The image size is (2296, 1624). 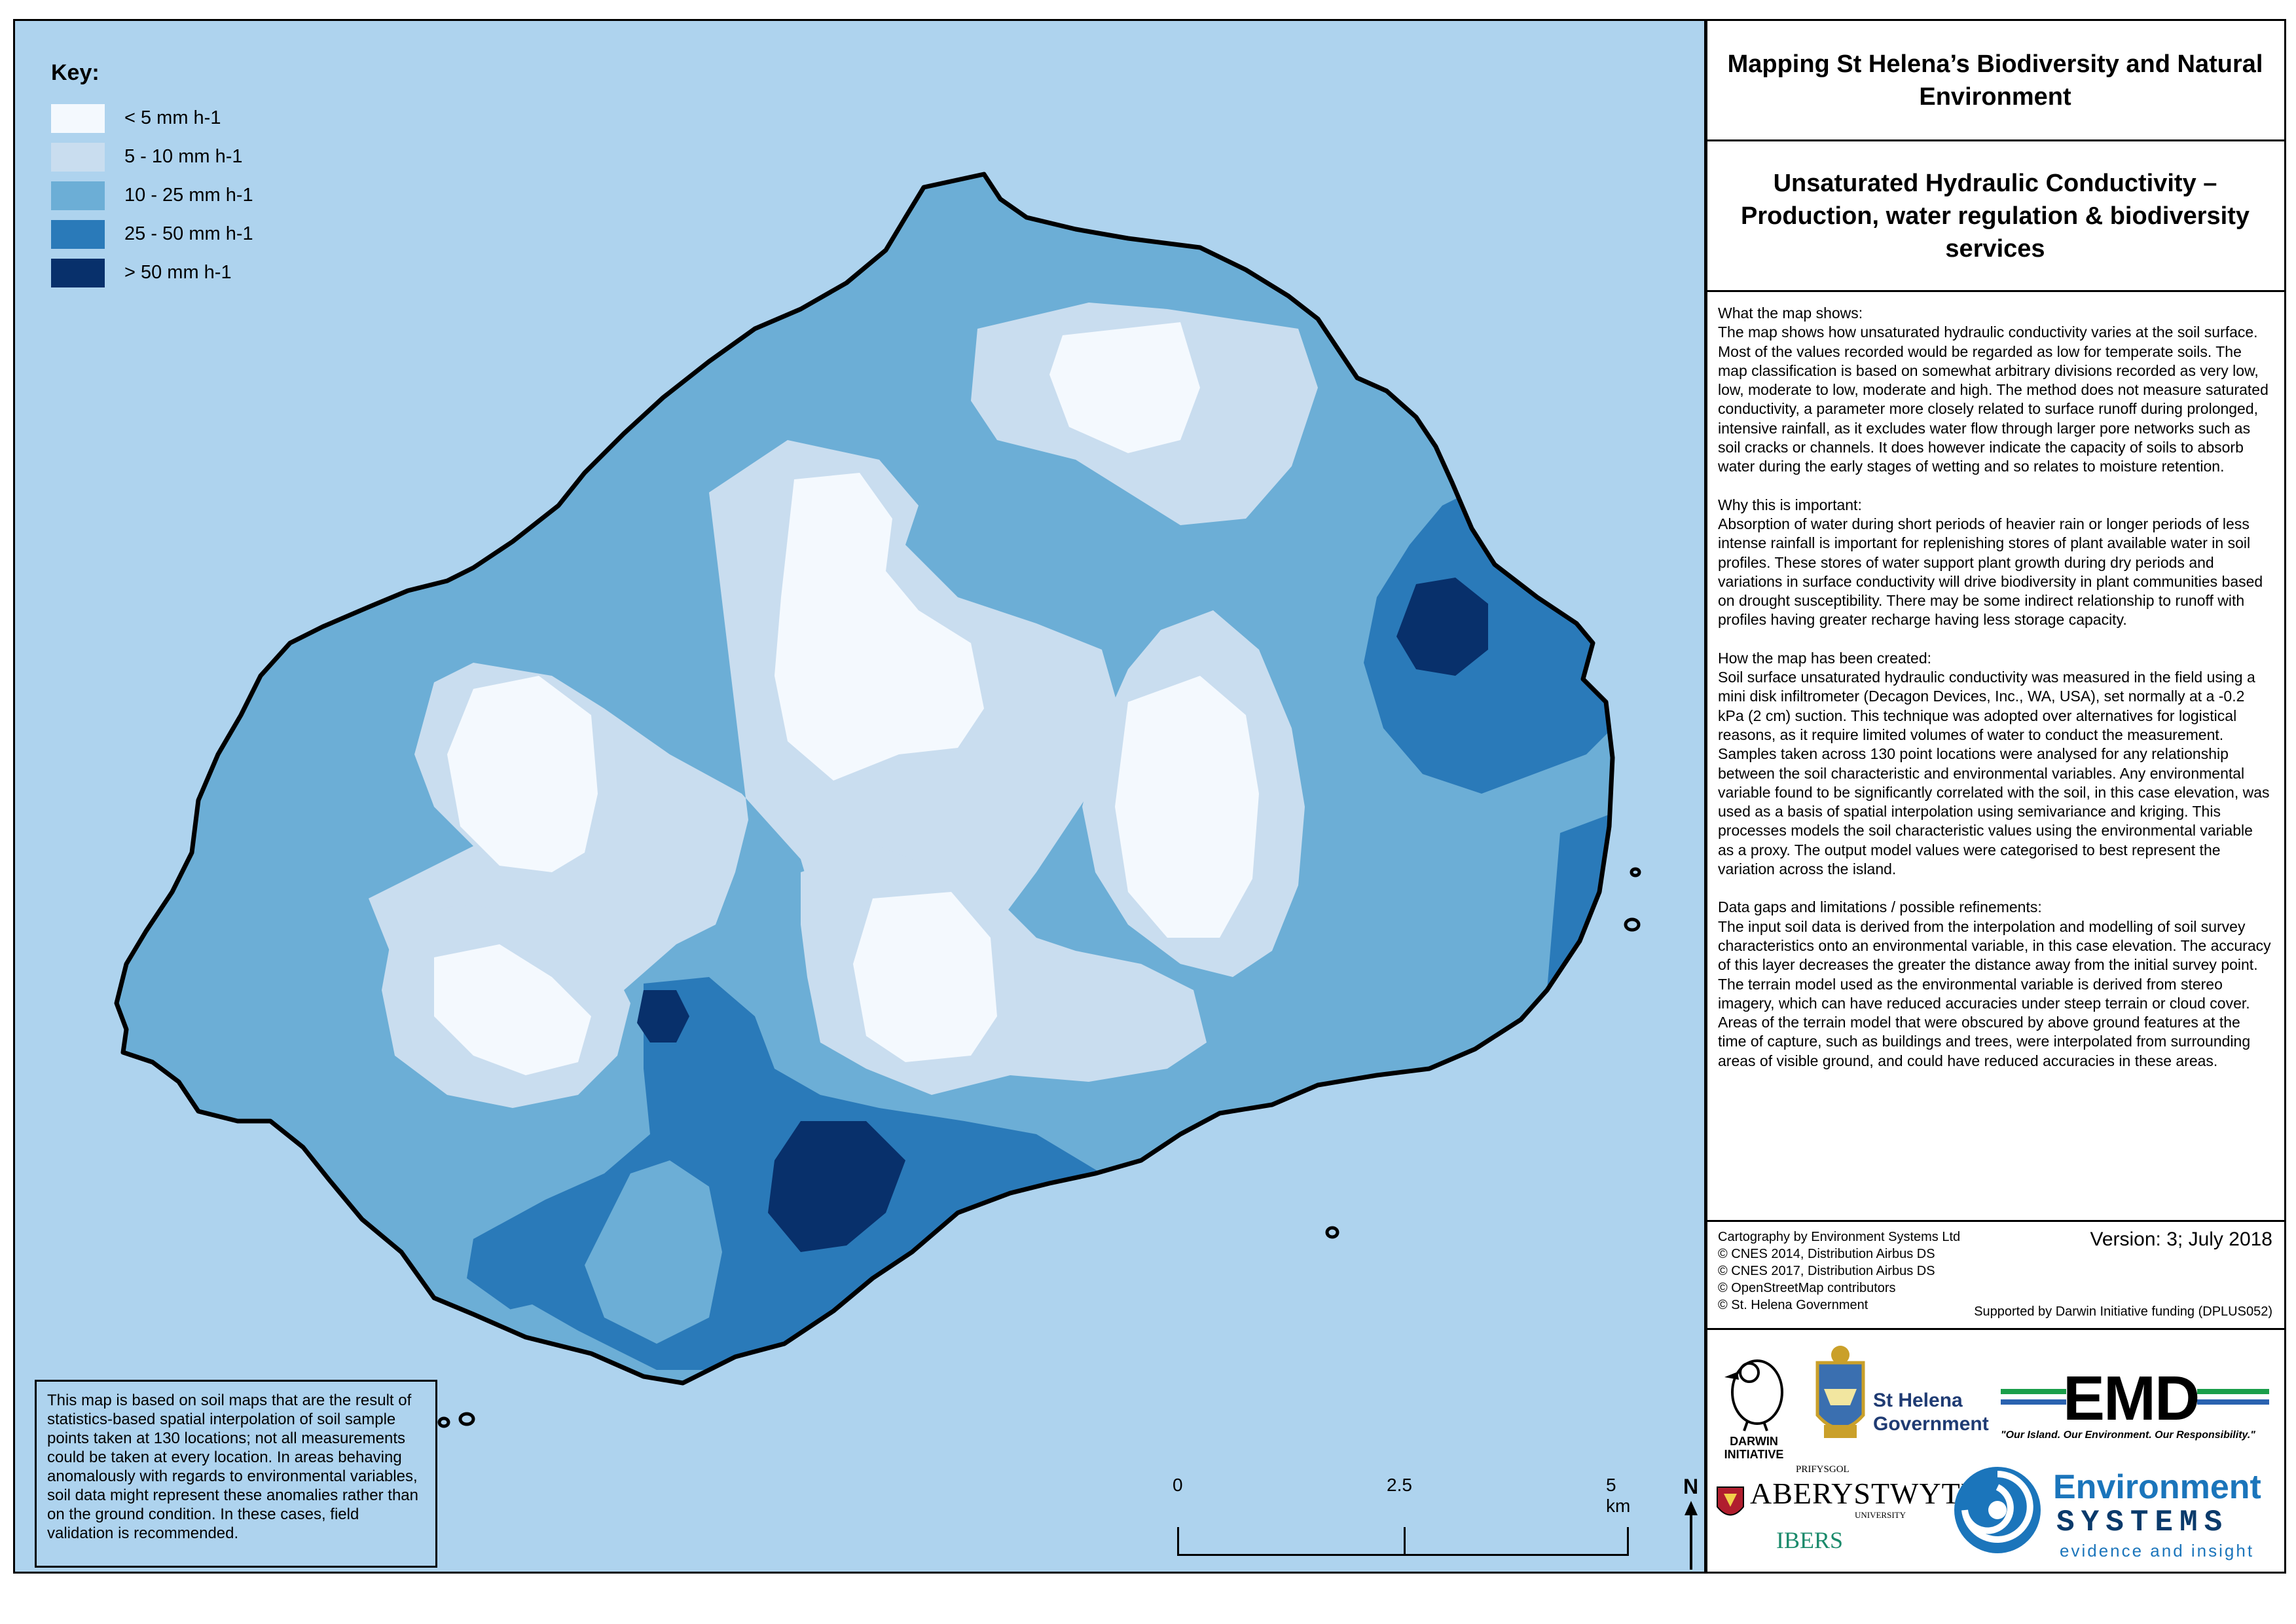 What do you see at coordinates (183, 156) in the screenshot?
I see `legend-label: 5 - 10 mm h-1` at bounding box center [183, 156].